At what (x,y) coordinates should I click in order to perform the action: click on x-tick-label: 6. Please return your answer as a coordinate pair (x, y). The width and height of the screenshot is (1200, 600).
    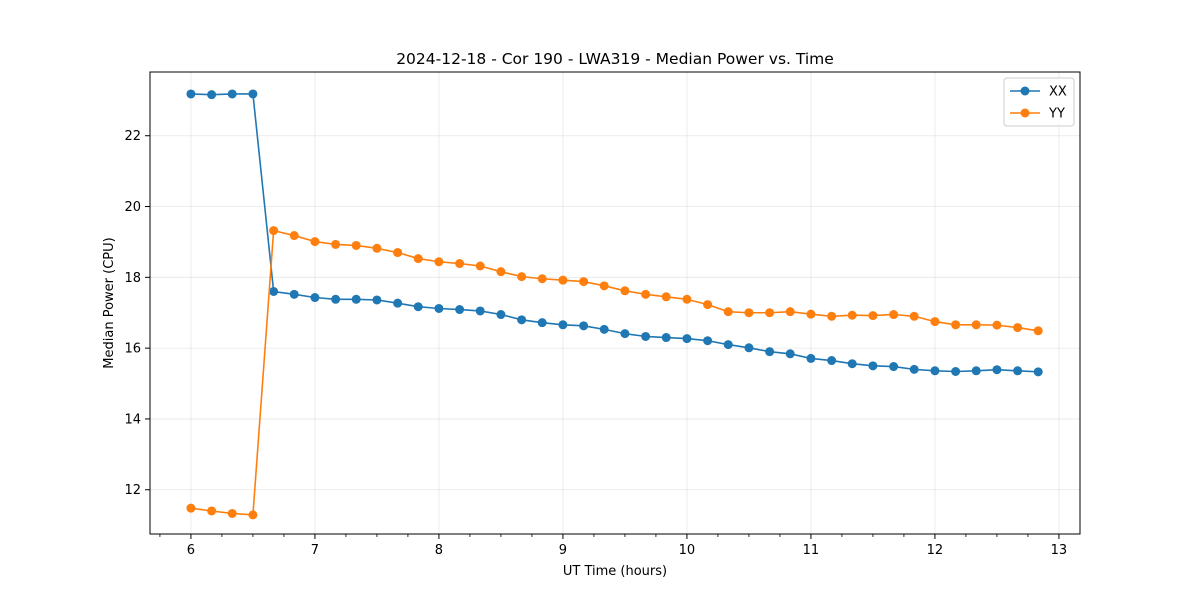
    Looking at the image, I should click on (191, 550).